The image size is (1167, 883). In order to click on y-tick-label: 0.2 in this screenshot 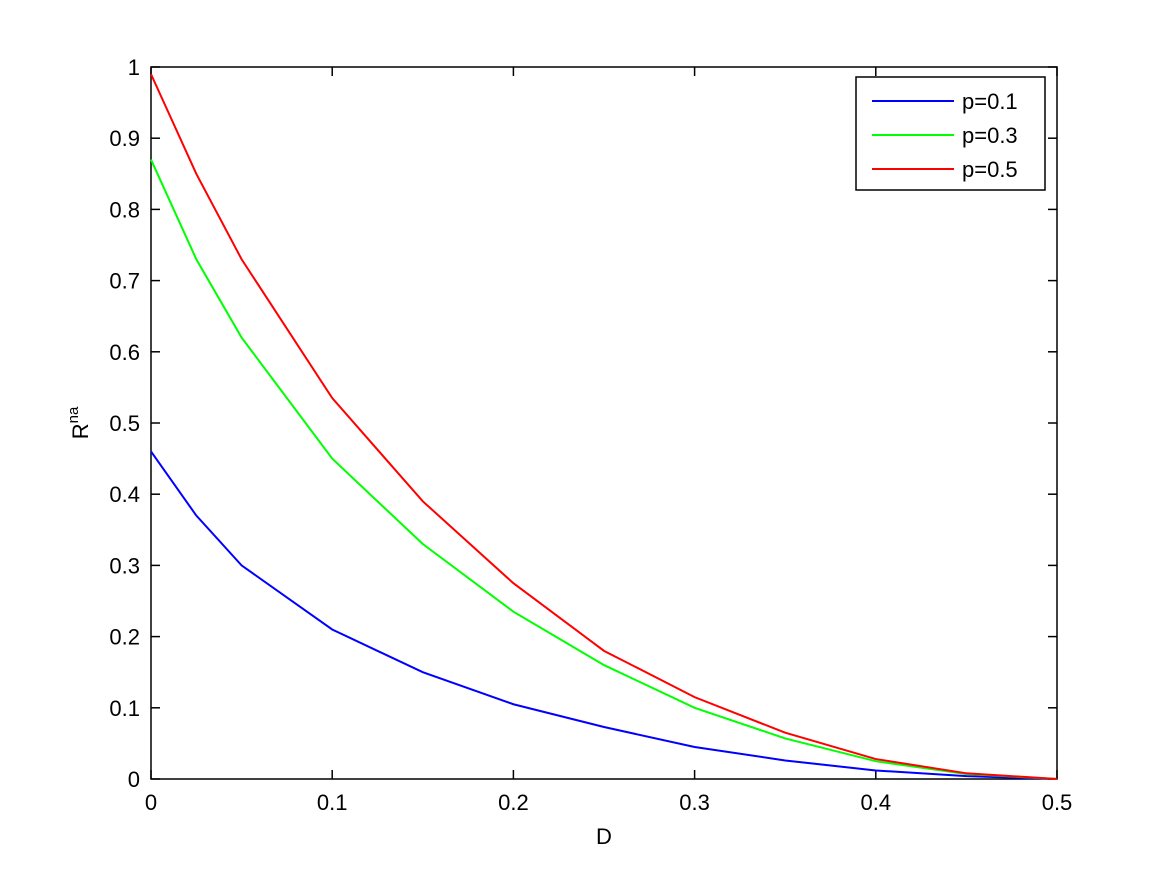, I will do `click(124, 637)`.